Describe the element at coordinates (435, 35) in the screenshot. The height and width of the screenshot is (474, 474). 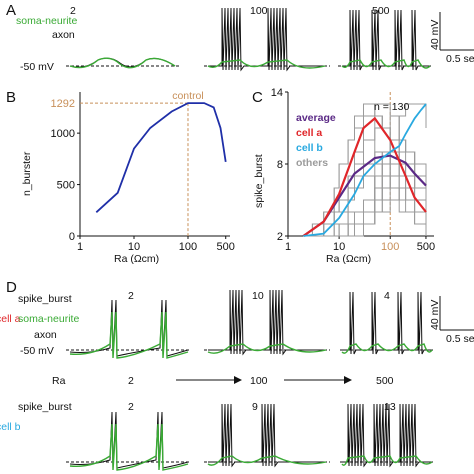
I see `panel-a-scale-v-label: 40 mV` at that location.